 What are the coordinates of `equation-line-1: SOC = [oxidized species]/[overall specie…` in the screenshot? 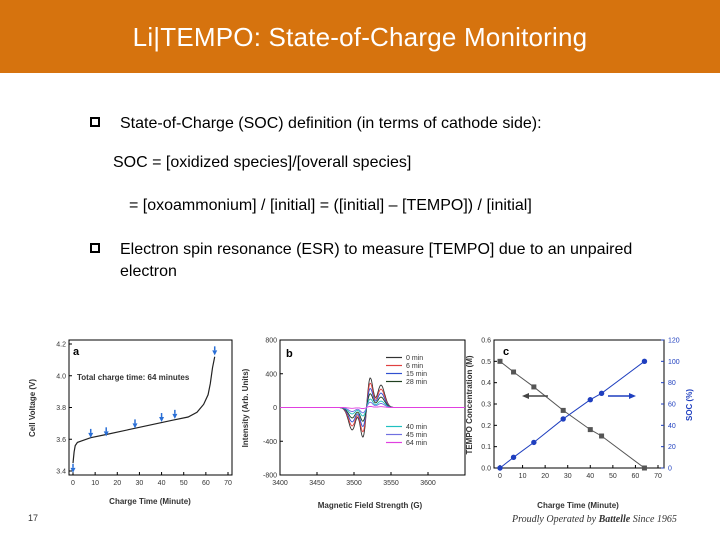 It's located at (262, 162).